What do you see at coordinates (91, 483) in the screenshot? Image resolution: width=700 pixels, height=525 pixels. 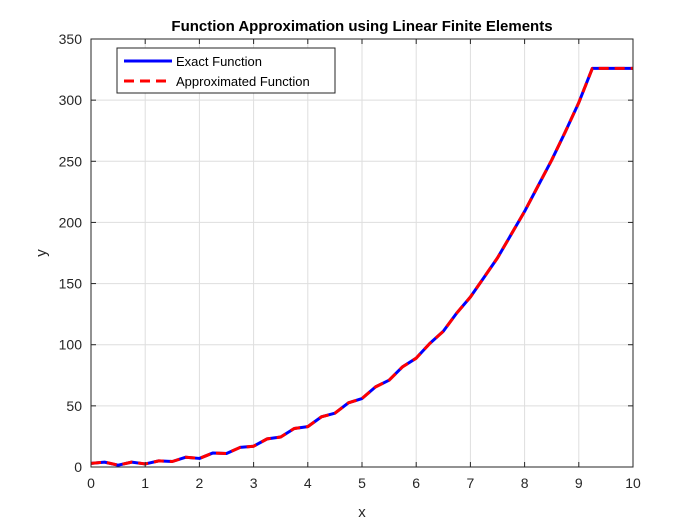 I see `x-tick-label: 0` at bounding box center [91, 483].